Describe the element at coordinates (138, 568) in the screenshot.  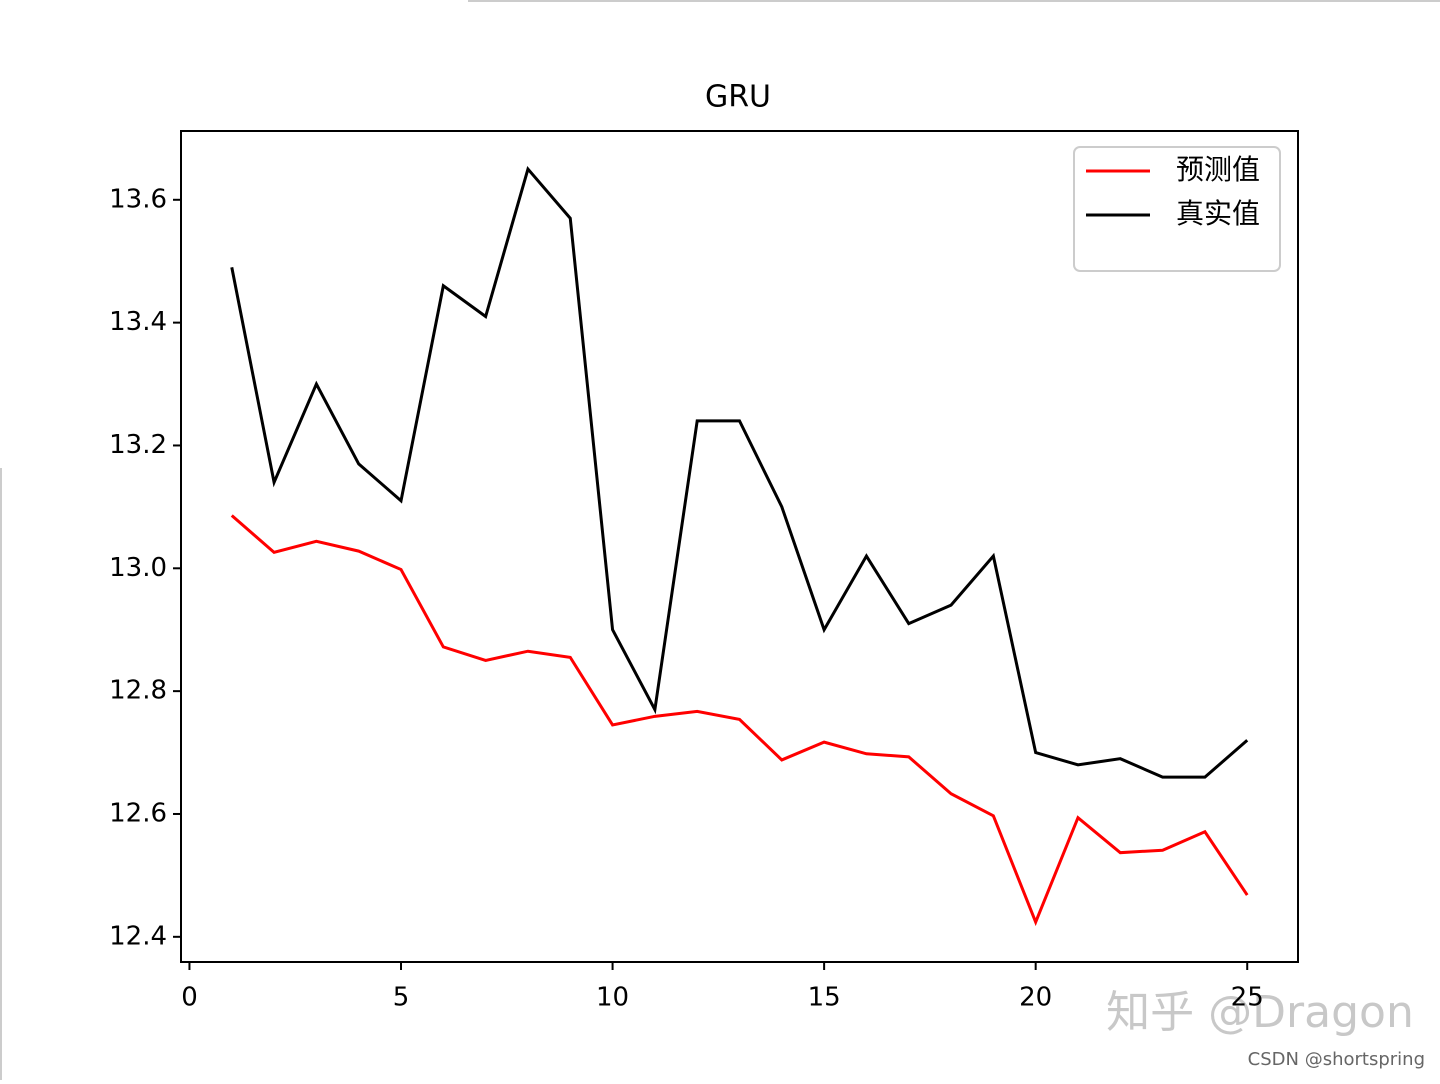
I see `y-tick-label: 13.0` at that location.